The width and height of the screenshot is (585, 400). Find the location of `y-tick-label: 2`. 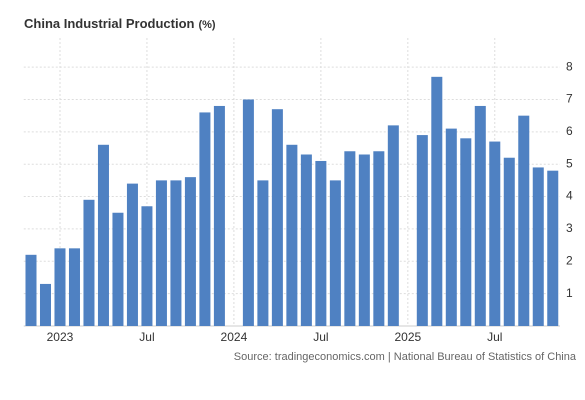

y-tick-label: 2 is located at coordinates (569, 260).